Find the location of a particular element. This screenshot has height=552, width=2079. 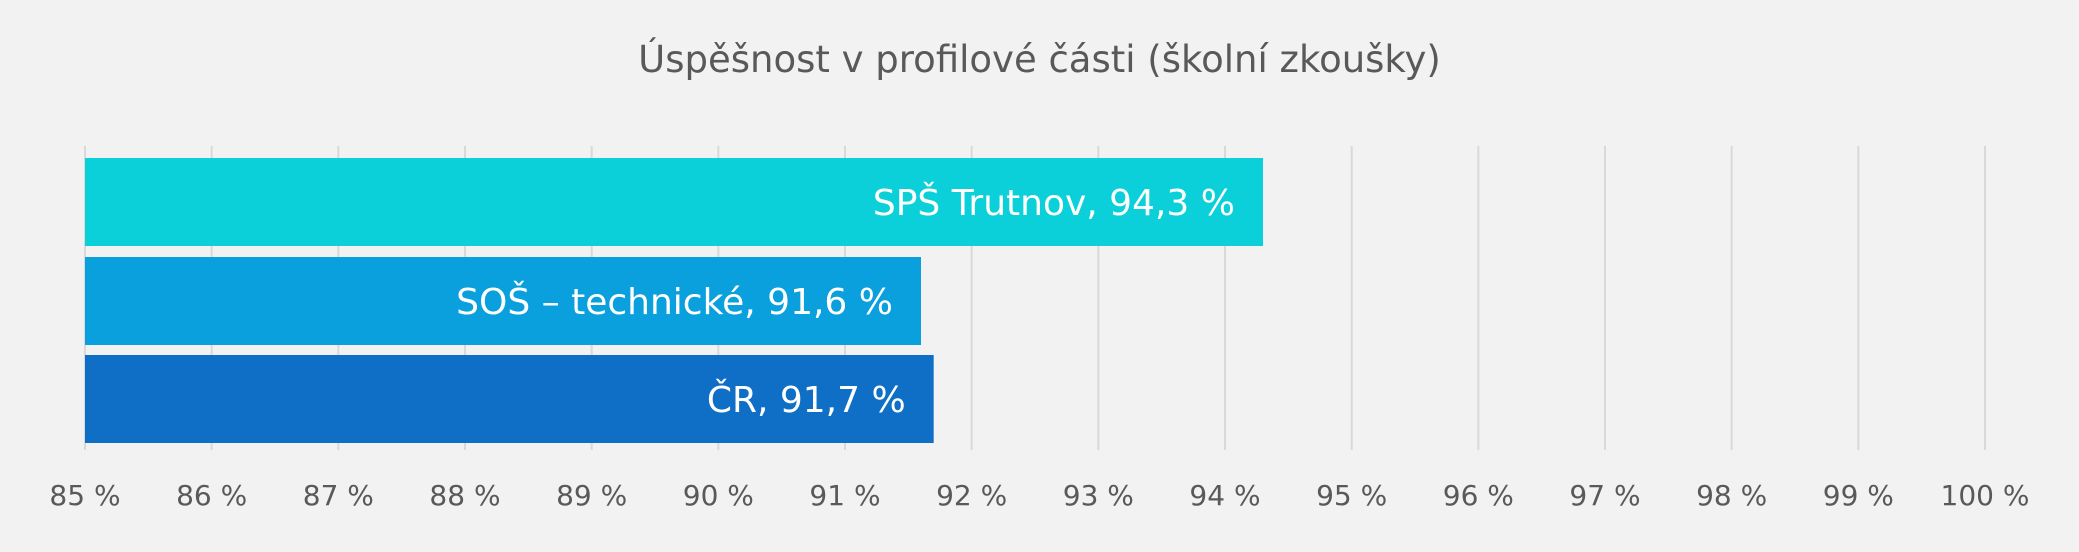

x-tick-label: 93 % is located at coordinates (1098, 495).